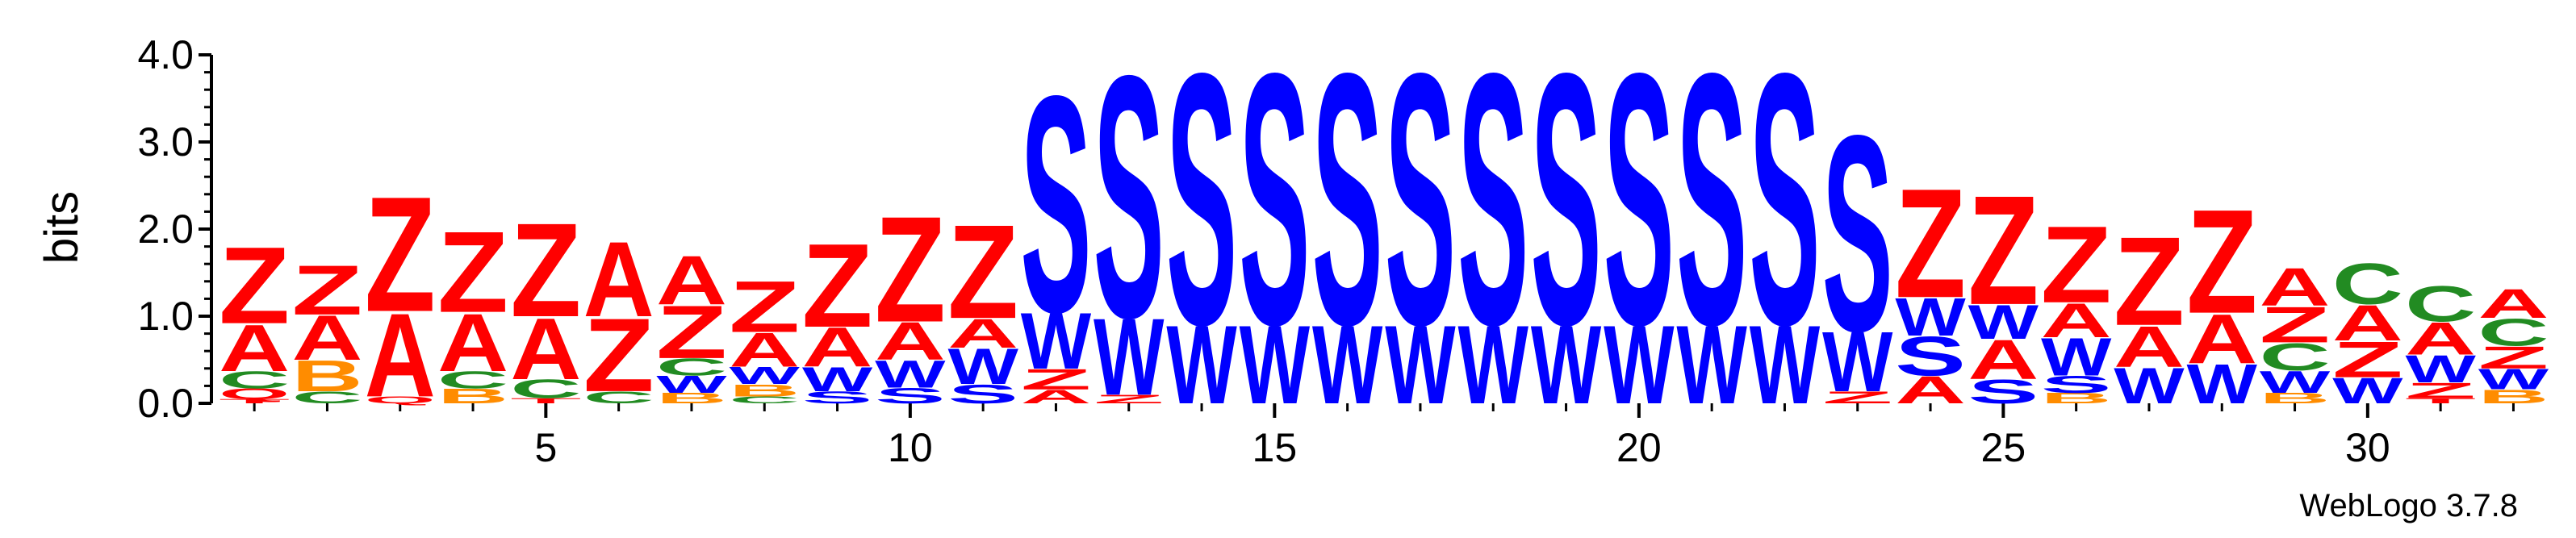 This screenshot has height=538, width=2576. Describe the element at coordinates (1275, 447) in the screenshot. I see `x-tick-label: 15` at that location.